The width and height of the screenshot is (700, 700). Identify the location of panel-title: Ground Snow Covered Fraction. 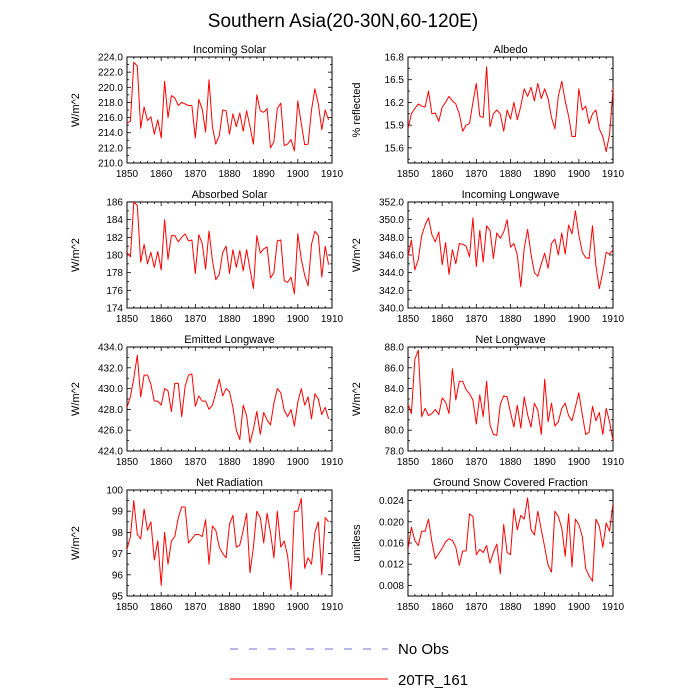
(510, 483).